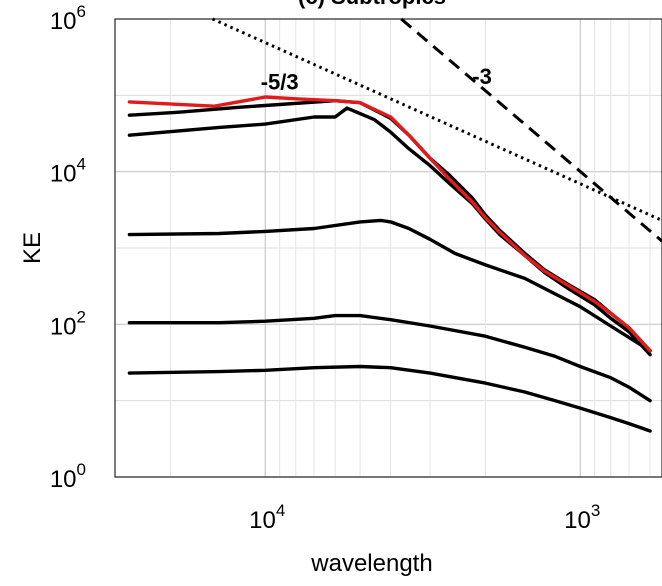 This screenshot has width=662, height=586. I want to click on annotations: -5/3 -3, so click(376, 79).